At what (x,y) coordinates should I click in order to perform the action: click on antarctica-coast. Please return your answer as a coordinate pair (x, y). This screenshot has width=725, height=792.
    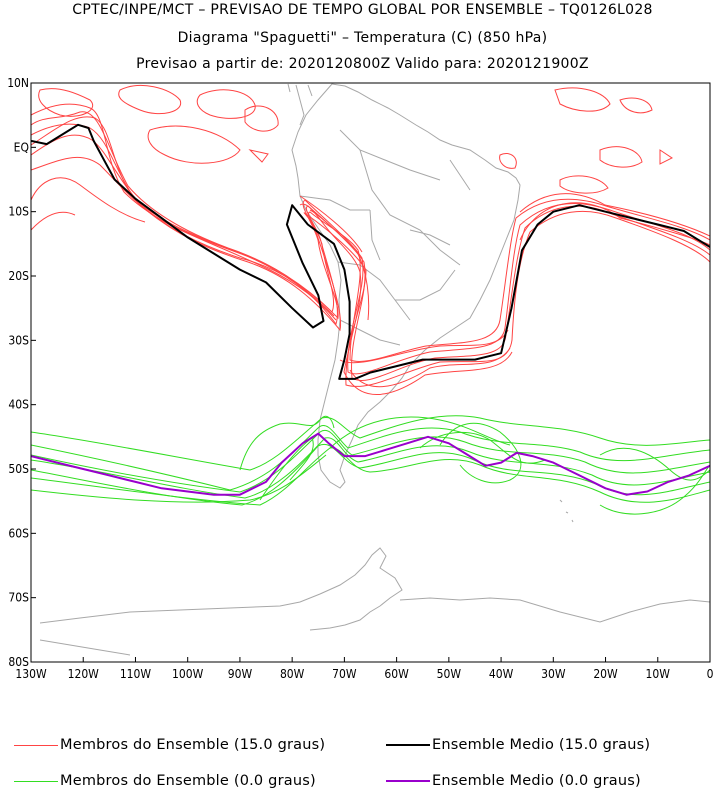
    Looking at the image, I should click on (374, 601).